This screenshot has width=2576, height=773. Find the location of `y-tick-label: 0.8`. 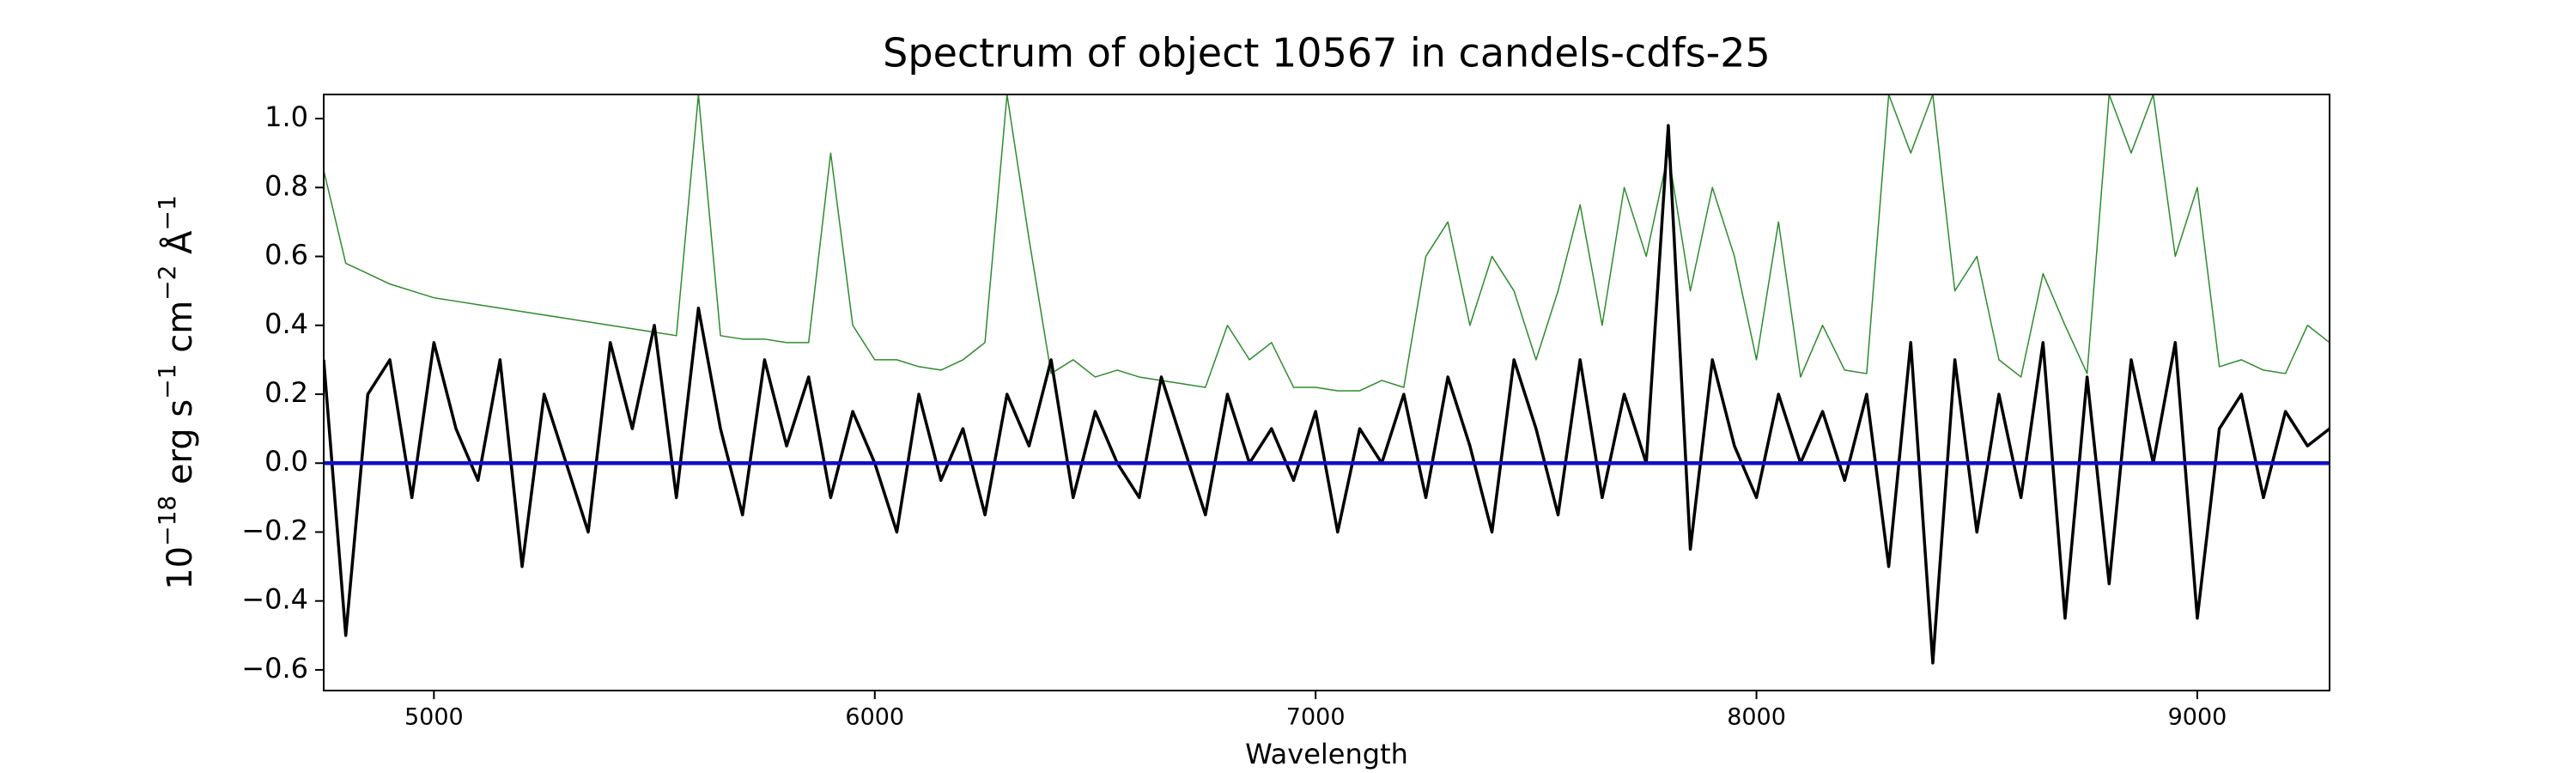

y-tick-label: 0.8 is located at coordinates (286, 185).